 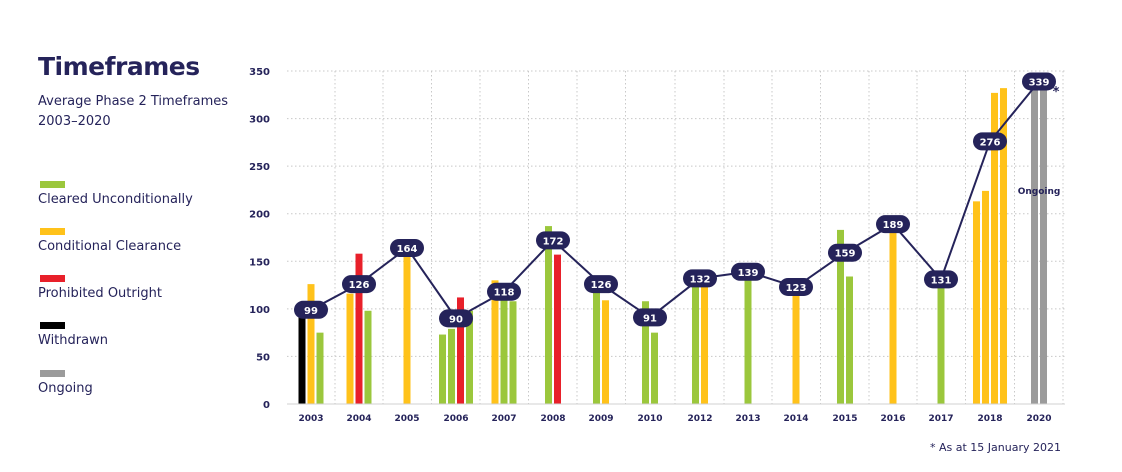 What do you see at coordinates (52, 231) in the screenshot?
I see `legend-swatch-conditional` at bounding box center [52, 231].